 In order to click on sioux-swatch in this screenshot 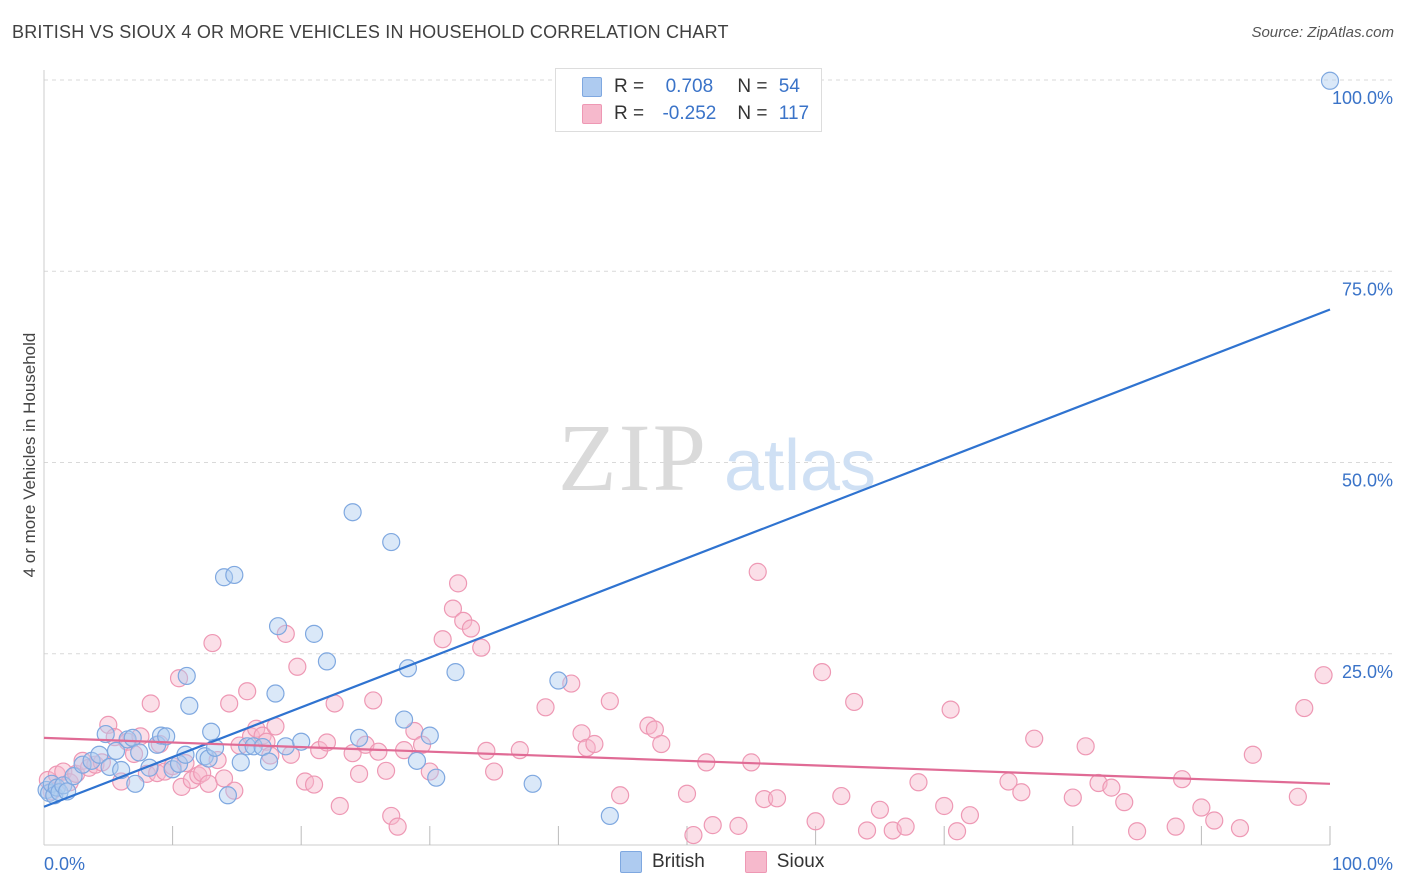, I will do `click(592, 114)`.